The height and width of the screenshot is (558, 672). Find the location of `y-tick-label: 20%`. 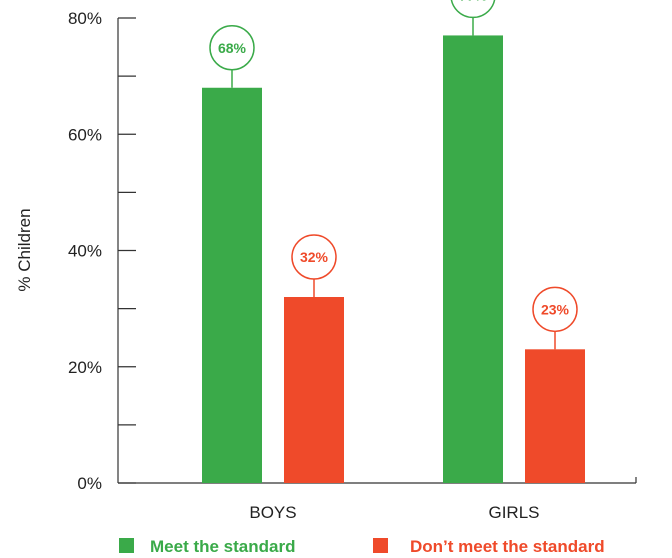

y-tick-label: 20% is located at coordinates (85, 367).